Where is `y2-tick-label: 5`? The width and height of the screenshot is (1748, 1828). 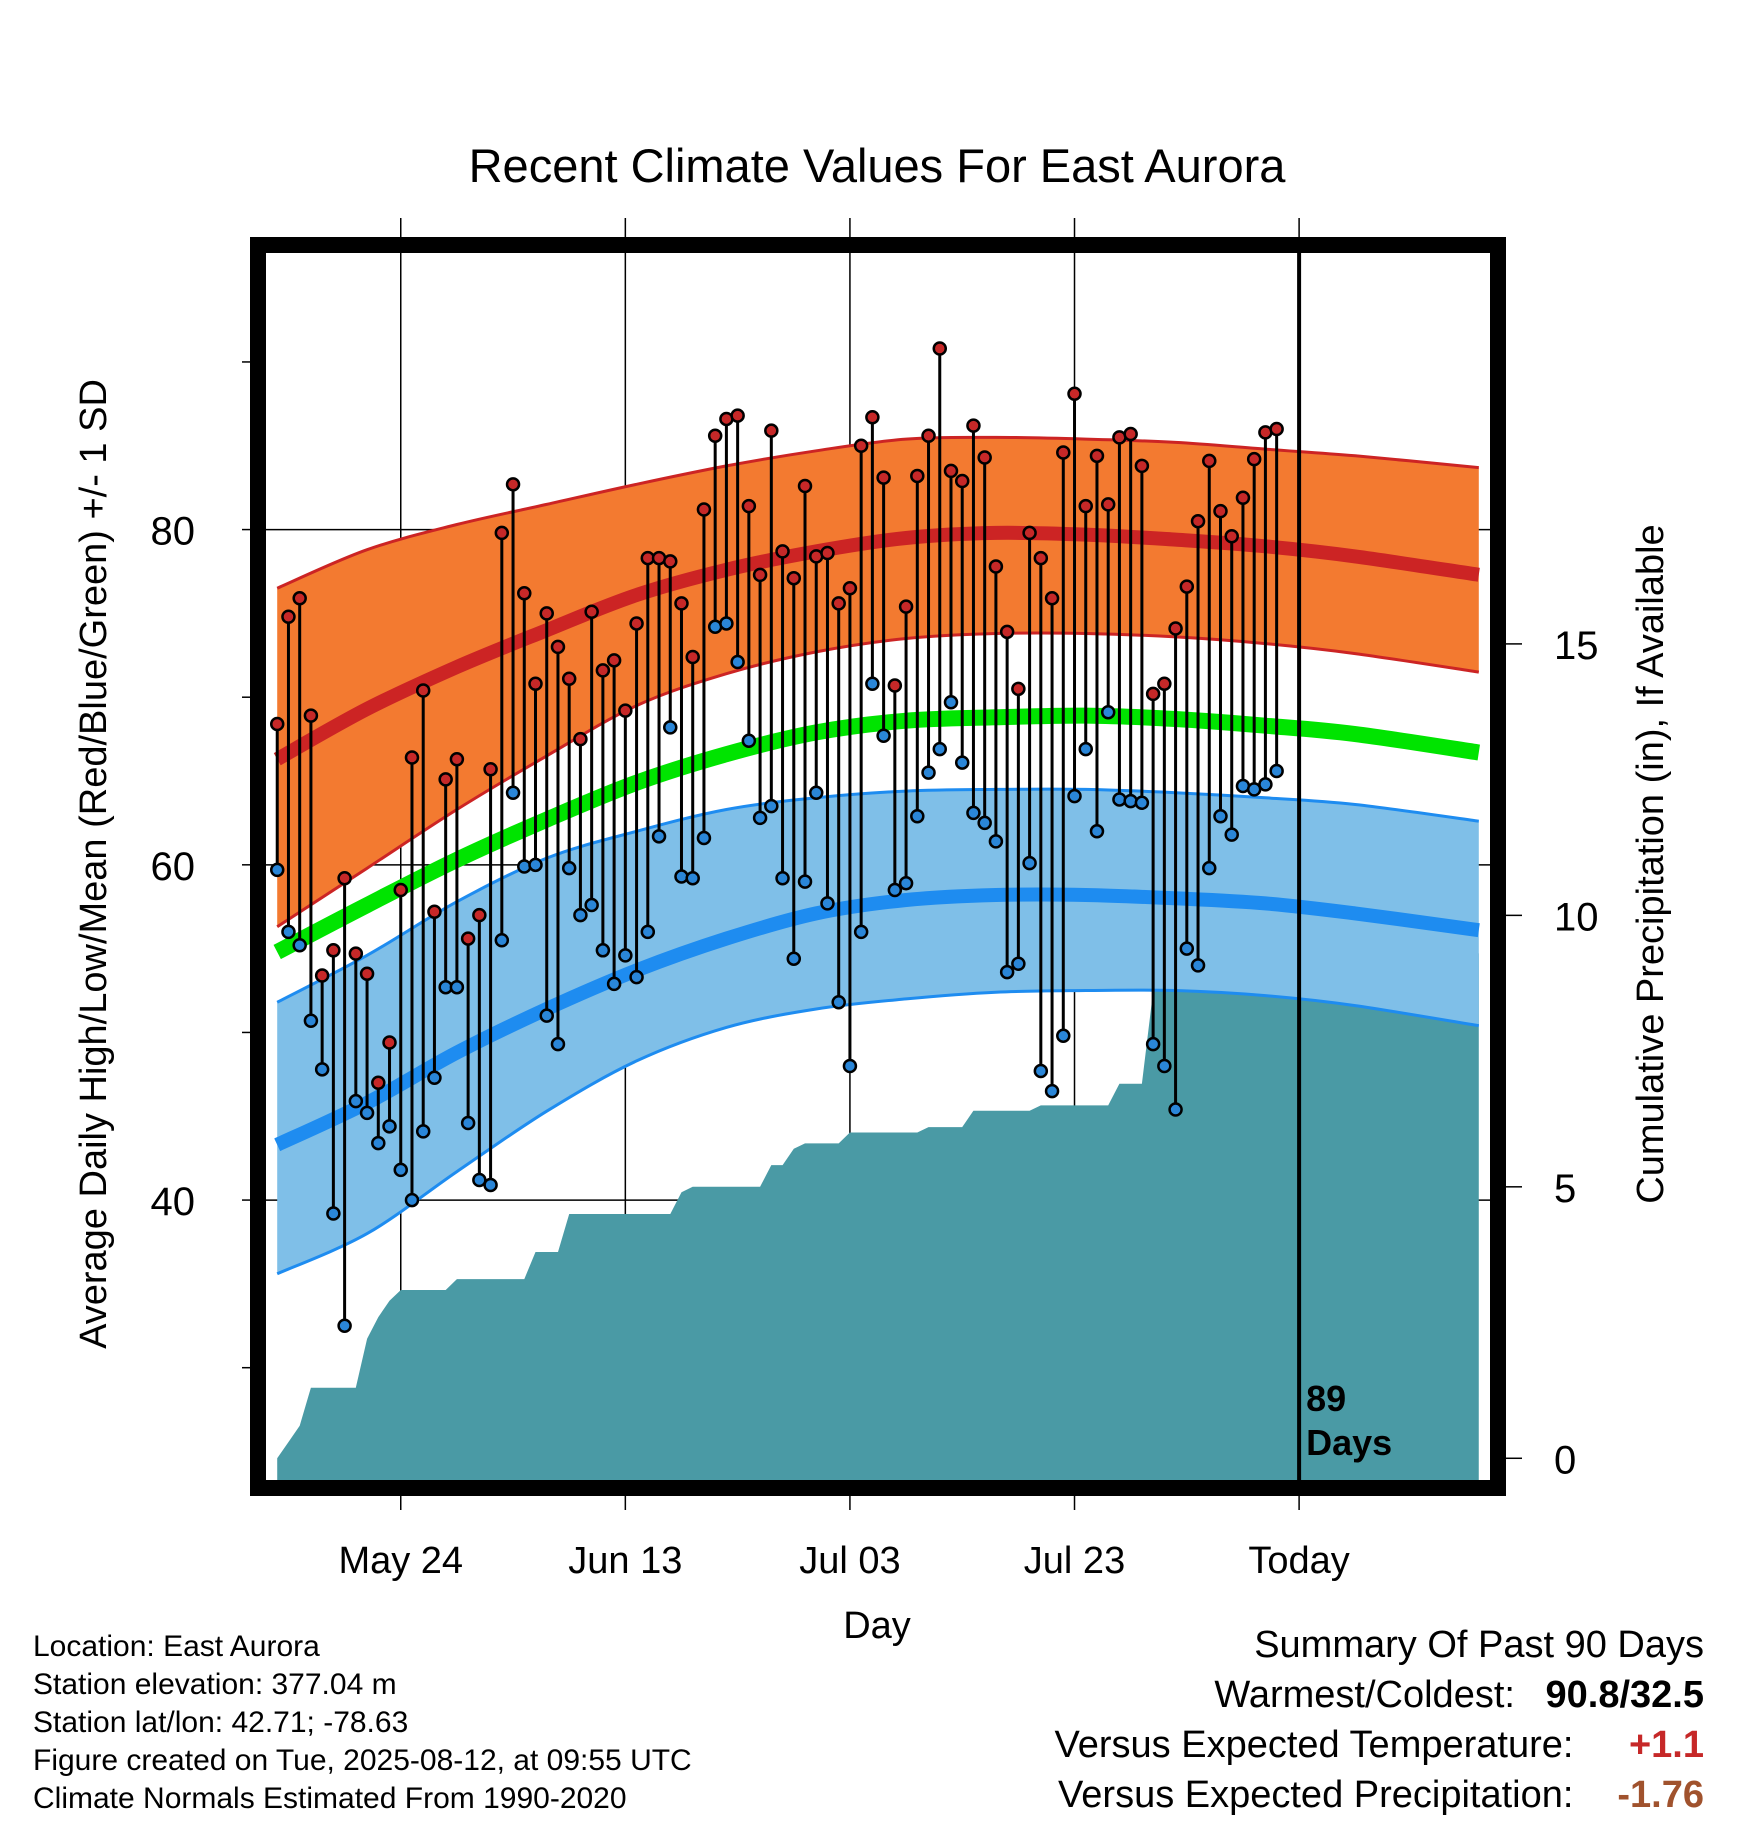
y2-tick-label: 5 is located at coordinates (1565, 1189).